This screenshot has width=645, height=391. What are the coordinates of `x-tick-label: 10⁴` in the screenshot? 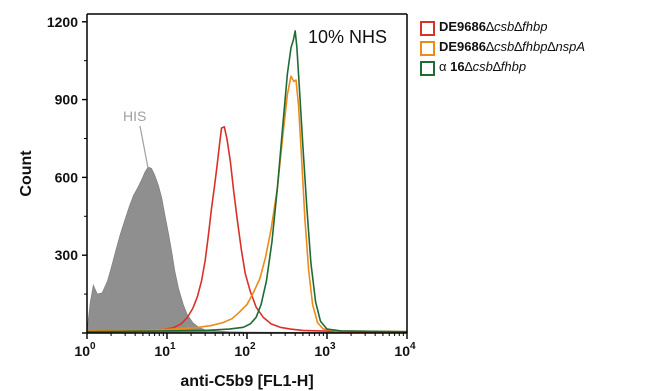 It's located at (405, 350).